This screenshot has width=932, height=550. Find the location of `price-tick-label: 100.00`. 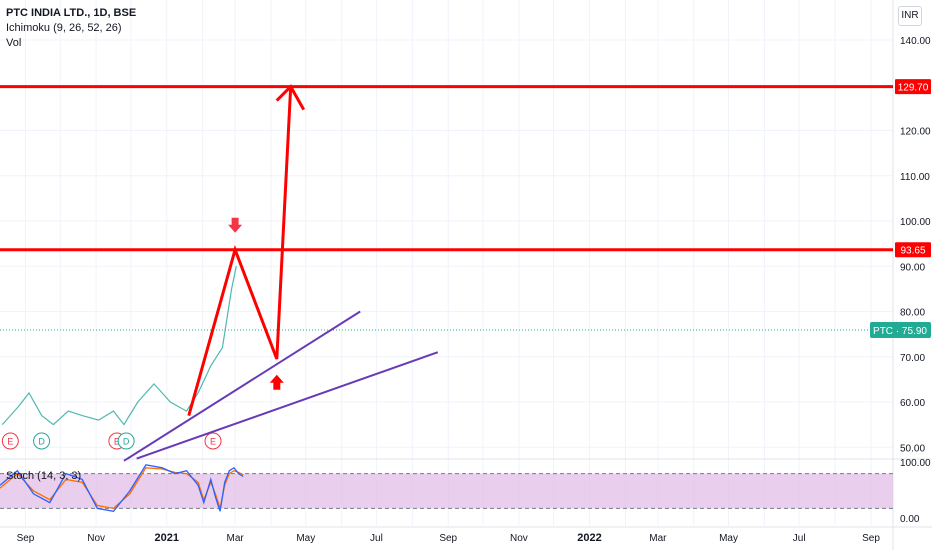

price-tick-label: 100.00 is located at coordinates (915, 222).